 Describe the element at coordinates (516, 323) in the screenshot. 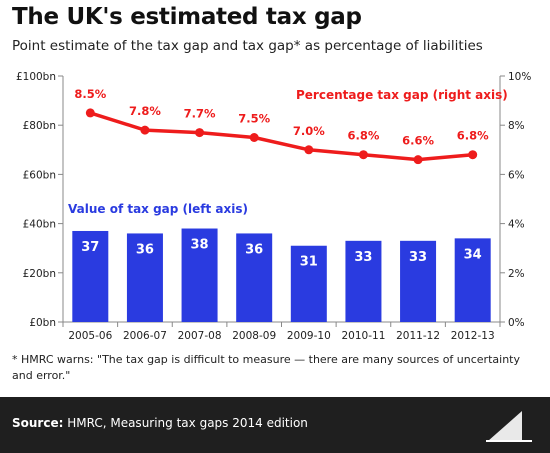

I see `right-axis-tick-label: 0%` at that location.